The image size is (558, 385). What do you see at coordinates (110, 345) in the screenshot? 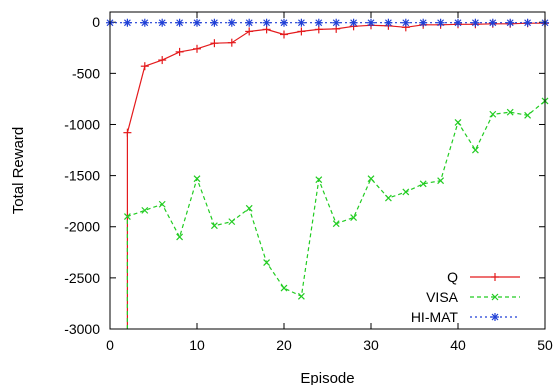
I see `x-tick-label: 0` at bounding box center [110, 345].